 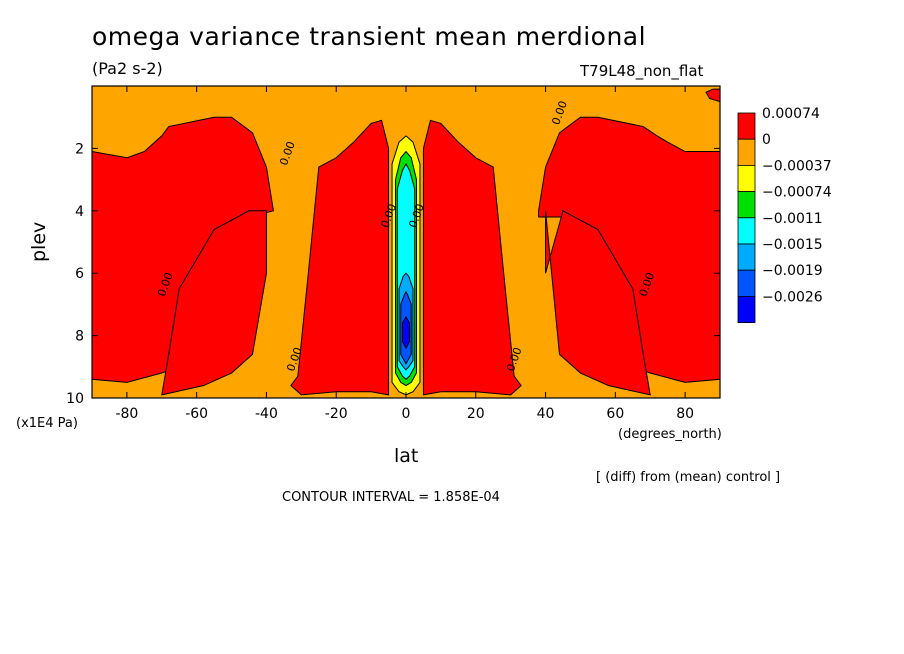 I want to click on colorbar-label: −0.0019, so click(x=792, y=271).